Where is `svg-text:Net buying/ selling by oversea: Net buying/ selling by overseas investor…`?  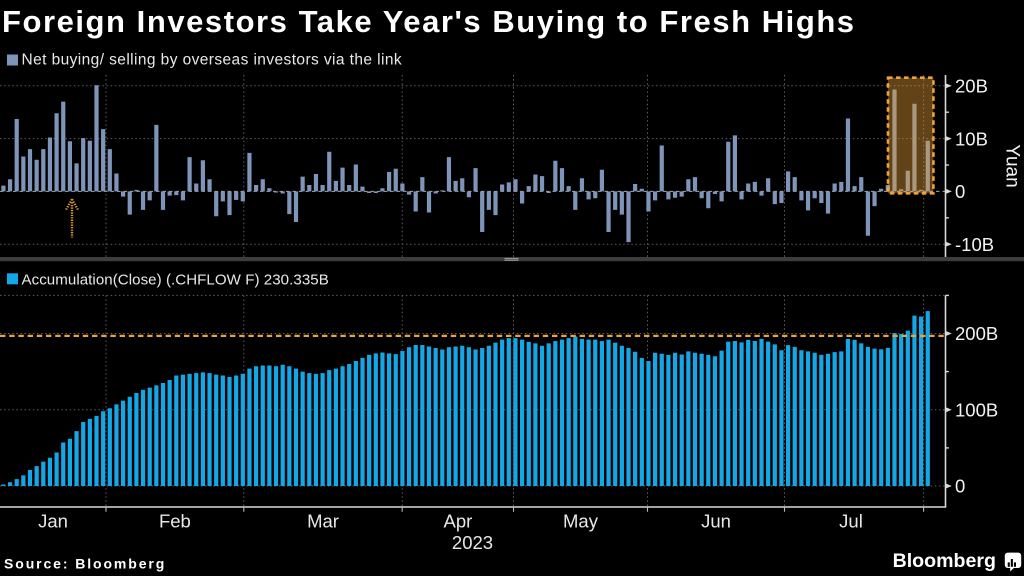 svg-text:Net buying/ selling by oversea: Net buying/ selling by overseas investor… is located at coordinates (212, 59).